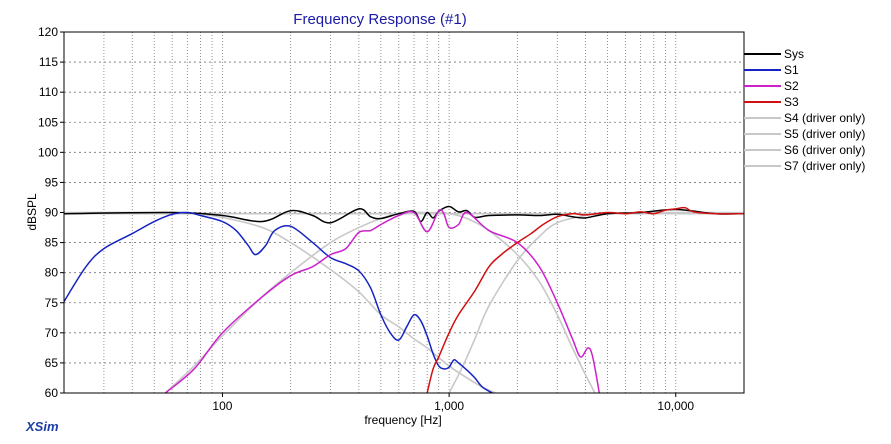  What do you see at coordinates (52, 273) in the screenshot?
I see `y-tick-label: 80` at bounding box center [52, 273].